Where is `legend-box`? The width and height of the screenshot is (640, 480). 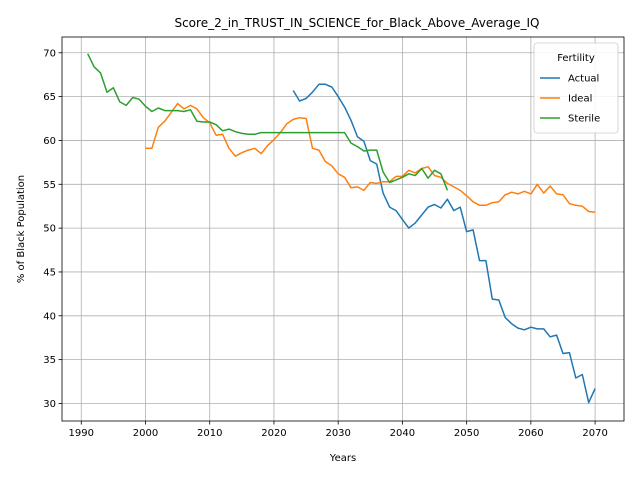 legend-box is located at coordinates (576, 88).